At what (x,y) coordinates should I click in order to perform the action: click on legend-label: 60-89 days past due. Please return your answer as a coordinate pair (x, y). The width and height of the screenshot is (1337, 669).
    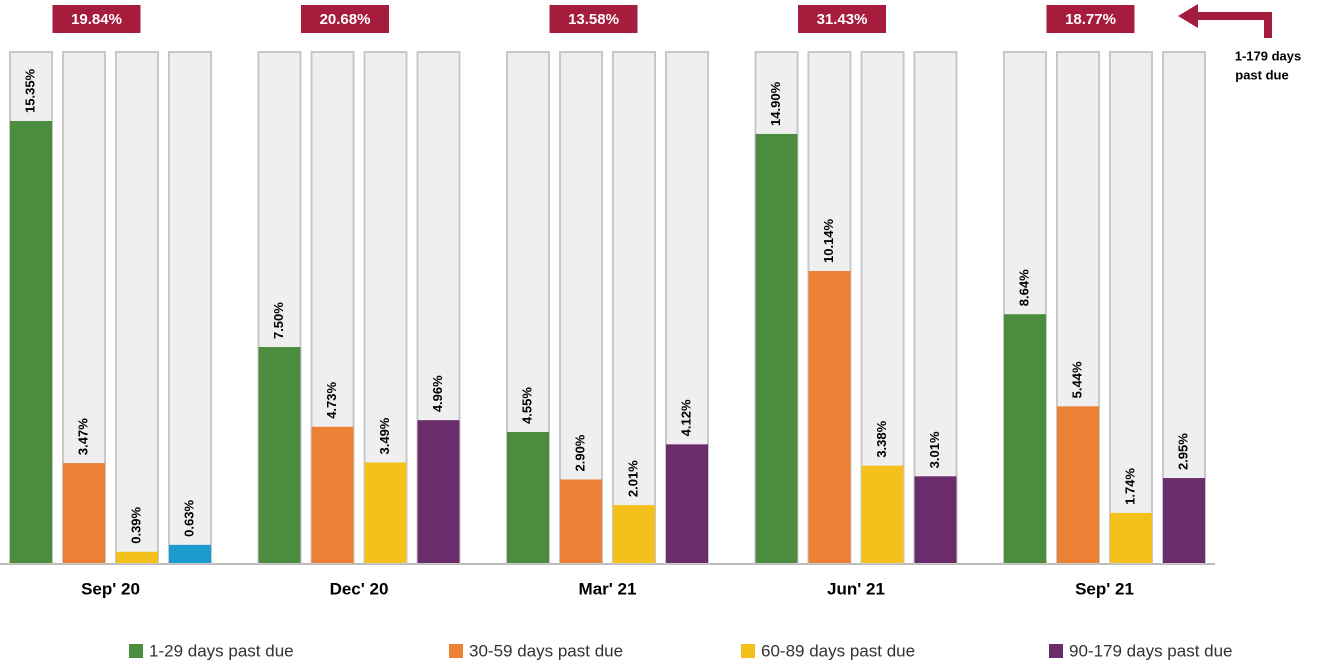
    Looking at the image, I should click on (838, 650).